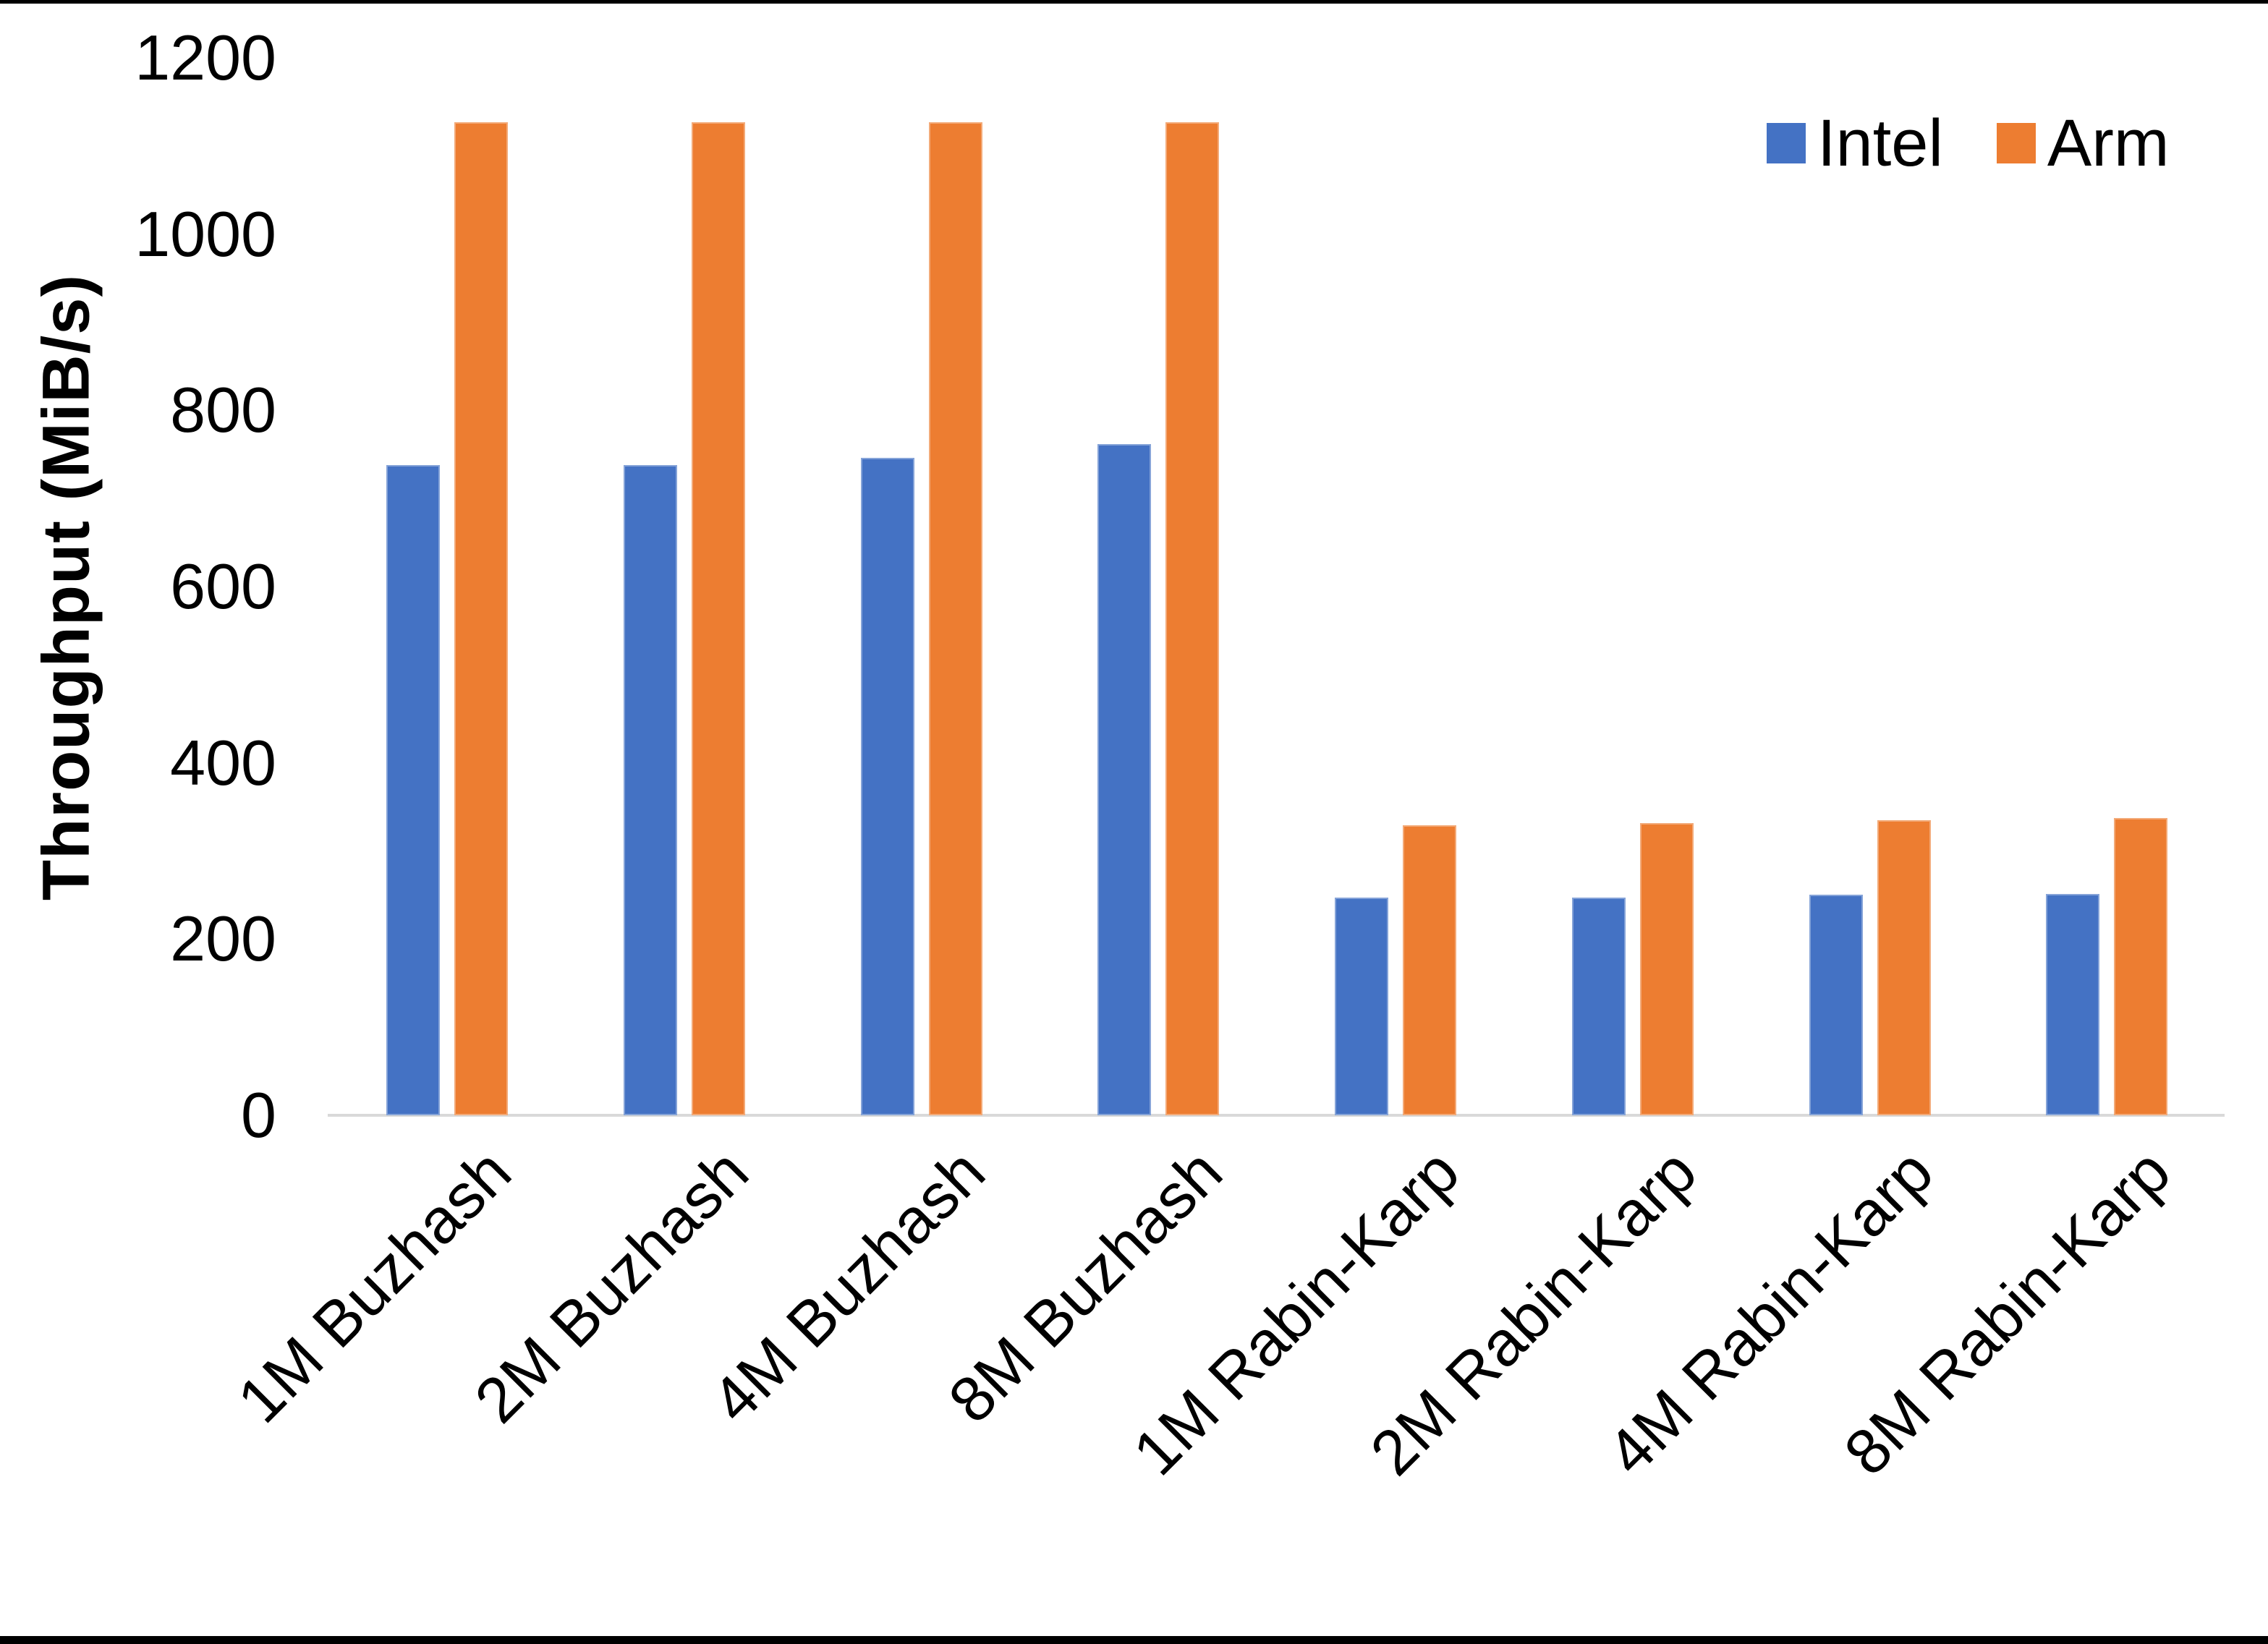  I want to click on bar-arm-1m-buzhash, so click(481, 618).